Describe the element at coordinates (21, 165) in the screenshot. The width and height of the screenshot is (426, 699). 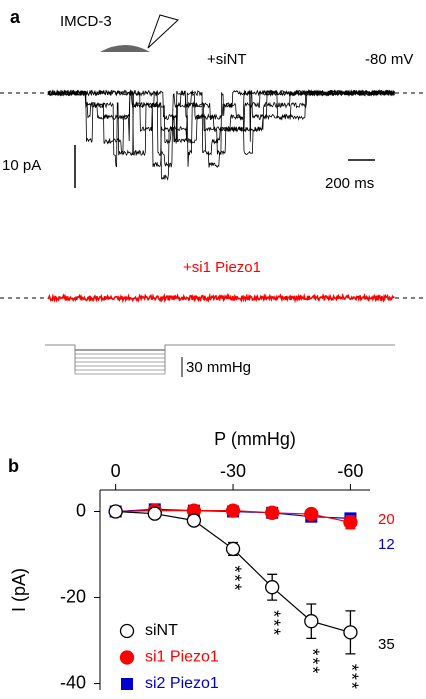
I see `scale-current: 10 pA` at that location.